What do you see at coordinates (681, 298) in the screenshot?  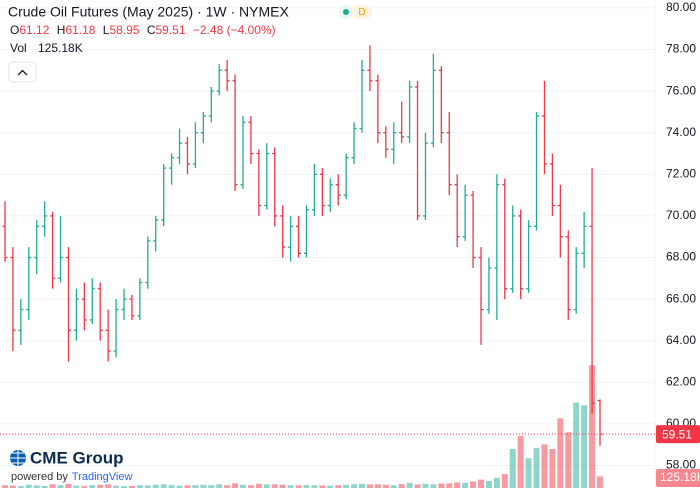 I see `y-tick-label: 66.00` at bounding box center [681, 298].